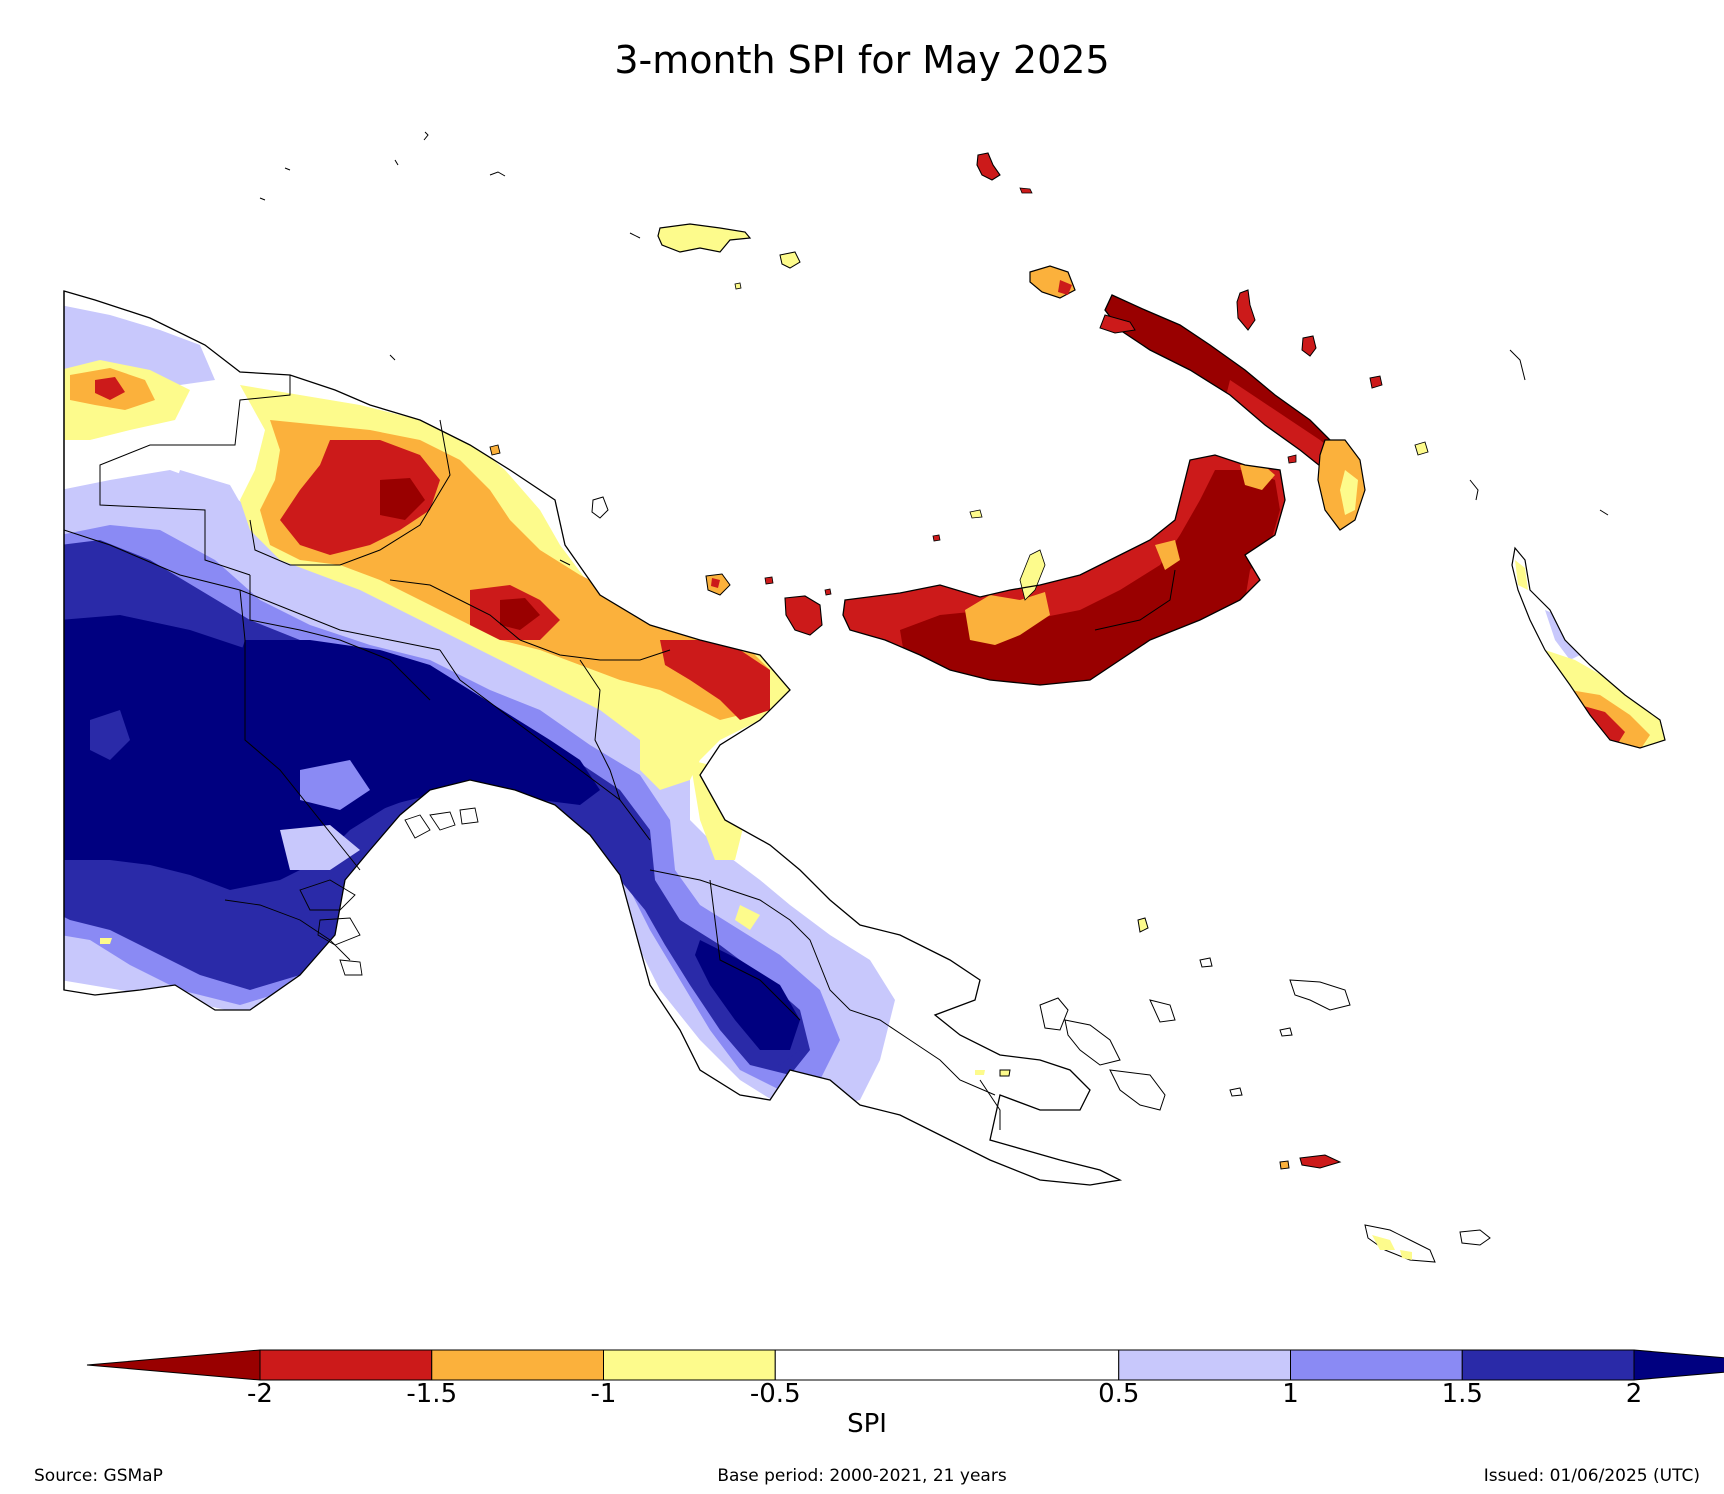 The image size is (1724, 1494). I want to click on issued-date-note: Issued: 01/06/2025 (UTC), so click(1591, 1476).